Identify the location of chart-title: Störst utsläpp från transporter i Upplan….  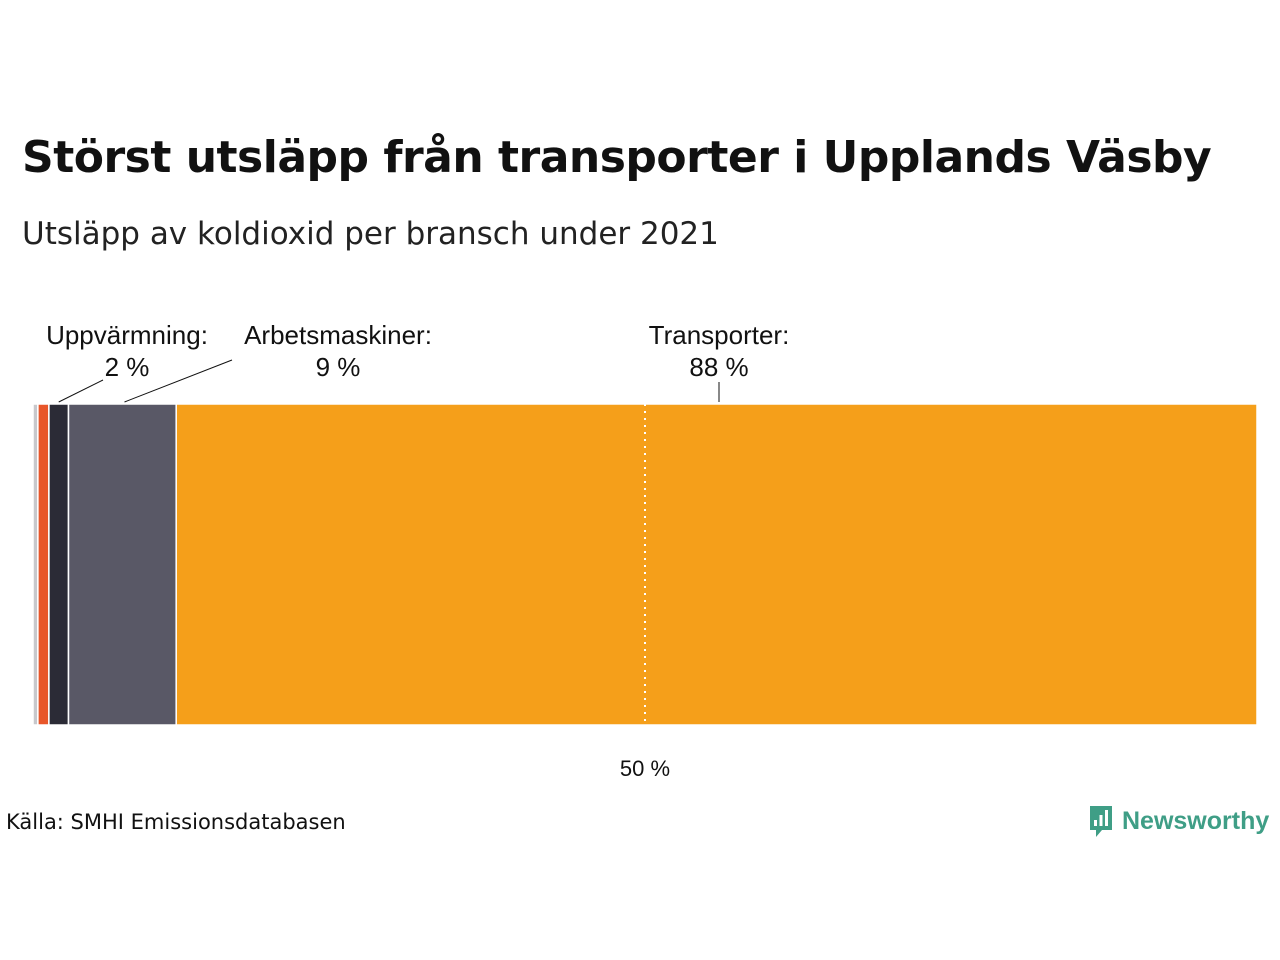
(617, 157).